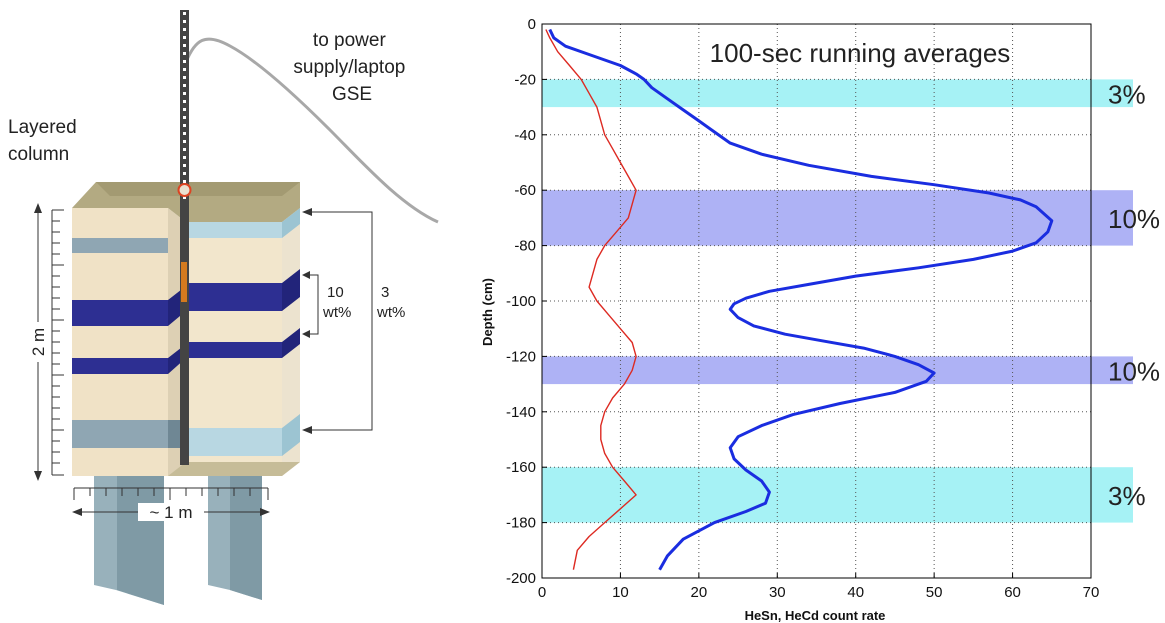  What do you see at coordinates (38, 476) in the screenshot?
I see `height-arrow-bottom` at bounding box center [38, 476].